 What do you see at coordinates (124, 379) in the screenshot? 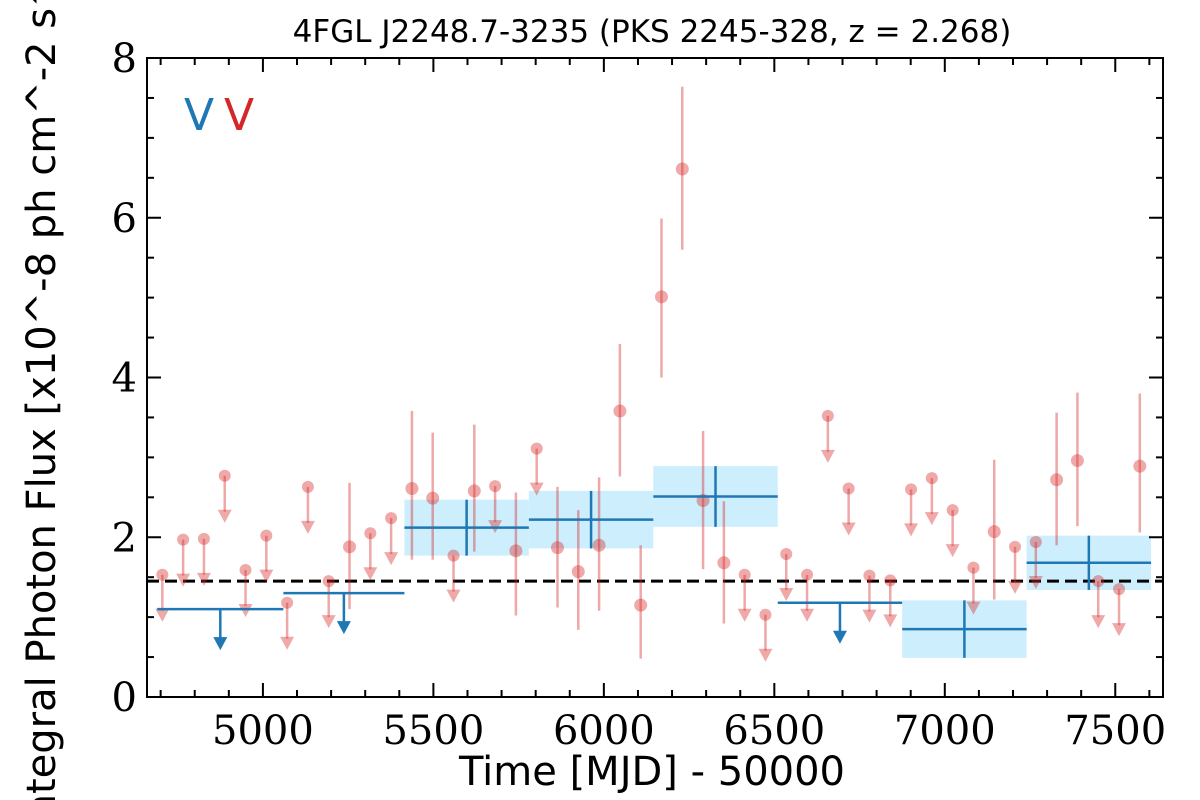
I see `y-tick-label: 4` at bounding box center [124, 379].